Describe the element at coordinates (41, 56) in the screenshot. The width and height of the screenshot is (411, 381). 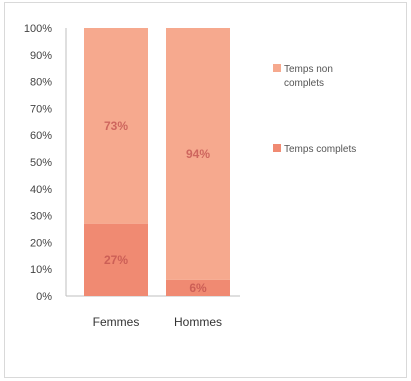
I see `y-tick-label: 90%` at that location.